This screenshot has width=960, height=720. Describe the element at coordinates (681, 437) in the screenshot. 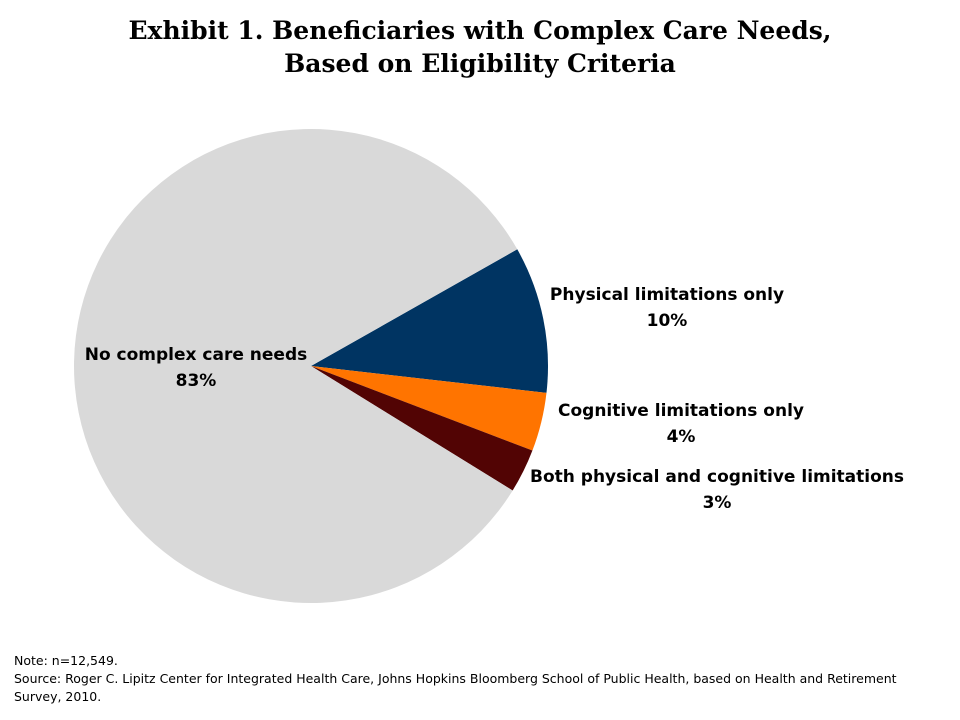

I see `value-cognitive: 4%` at that location.